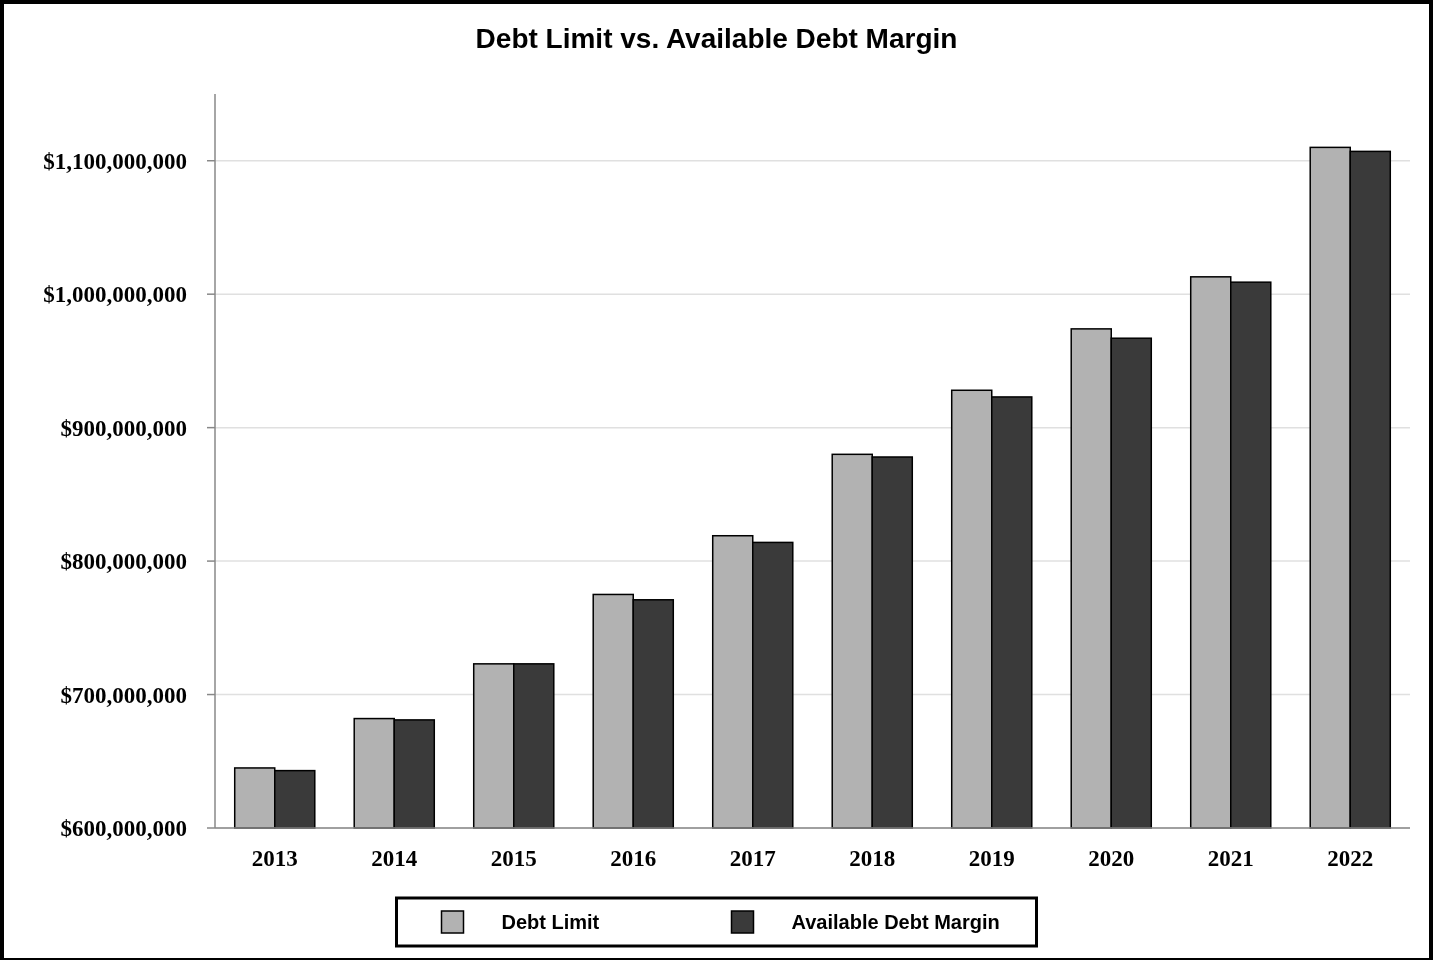 This screenshot has height=960, width=1433. What do you see at coordinates (991, 858) in the screenshot?
I see `x-tick-label: 2019` at bounding box center [991, 858].